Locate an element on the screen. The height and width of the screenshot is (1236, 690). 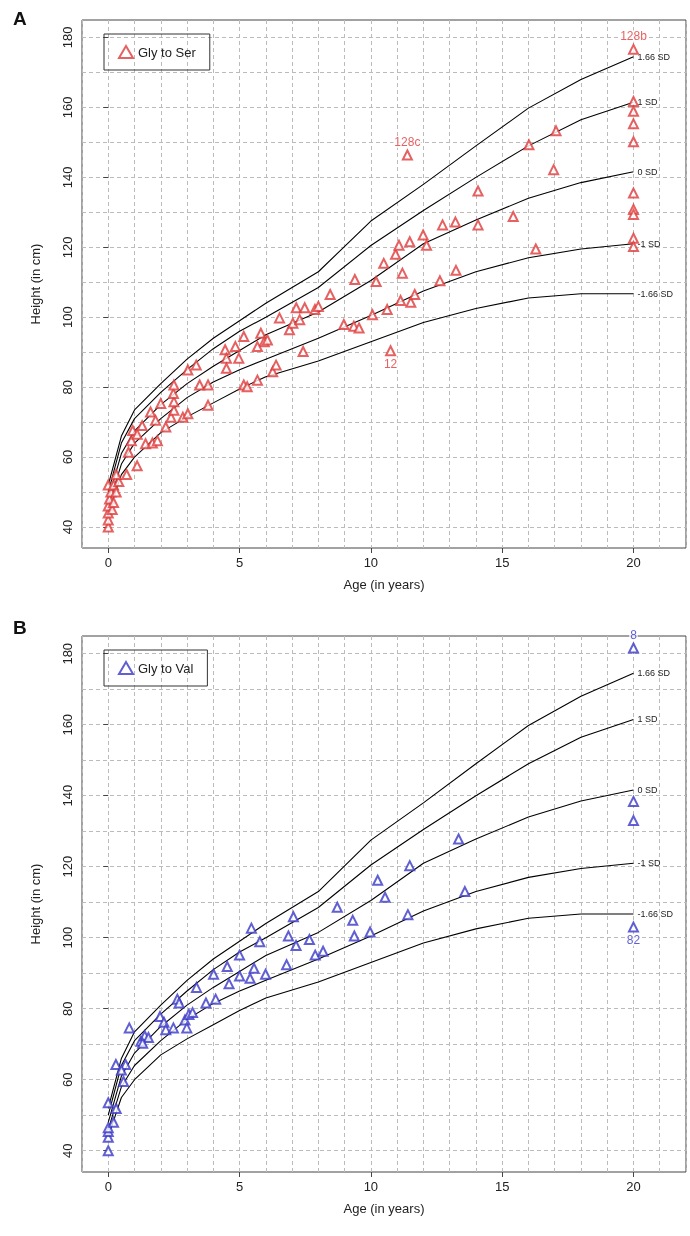
annotation: 128c is located at coordinates (407, 141).